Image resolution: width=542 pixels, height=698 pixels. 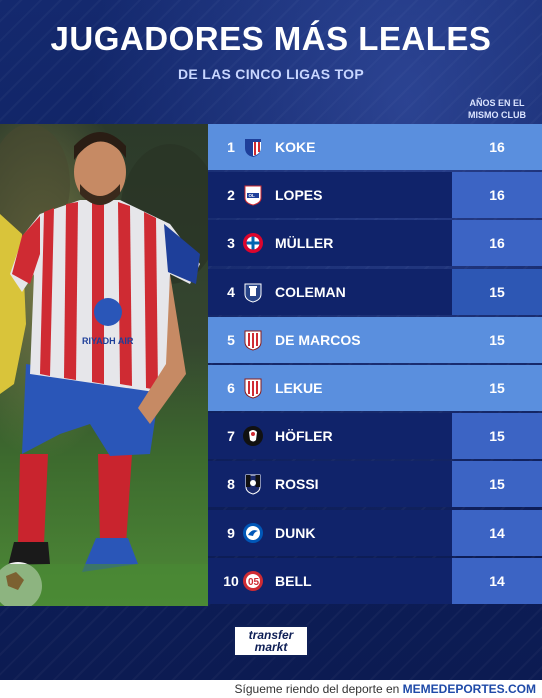 What do you see at coordinates (253, 436) in the screenshot?
I see `sc-freiburg-crest-icon` at bounding box center [253, 436].